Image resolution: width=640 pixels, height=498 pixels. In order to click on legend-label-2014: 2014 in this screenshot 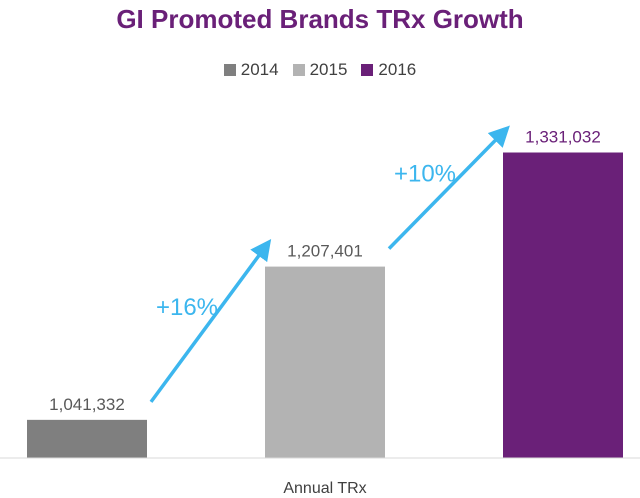, I will do `click(259, 69)`.